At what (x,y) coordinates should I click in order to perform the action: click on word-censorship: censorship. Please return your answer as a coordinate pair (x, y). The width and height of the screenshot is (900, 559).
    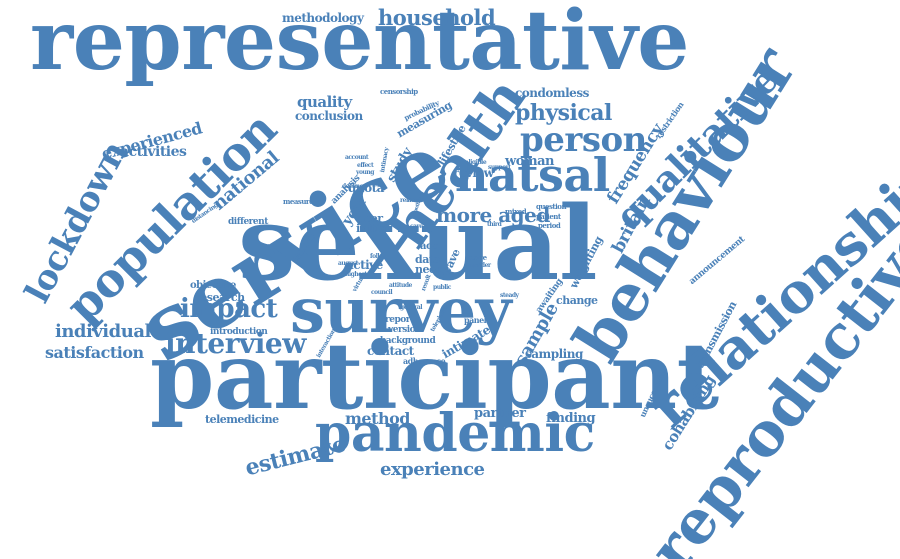
    Looking at the image, I should click on (399, 91).